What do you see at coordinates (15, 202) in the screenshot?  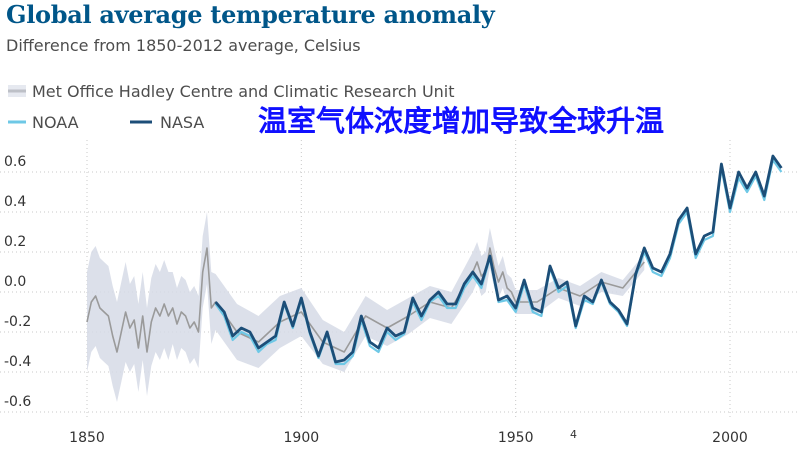 I see `y-tick-label: 0.4` at bounding box center [15, 202].